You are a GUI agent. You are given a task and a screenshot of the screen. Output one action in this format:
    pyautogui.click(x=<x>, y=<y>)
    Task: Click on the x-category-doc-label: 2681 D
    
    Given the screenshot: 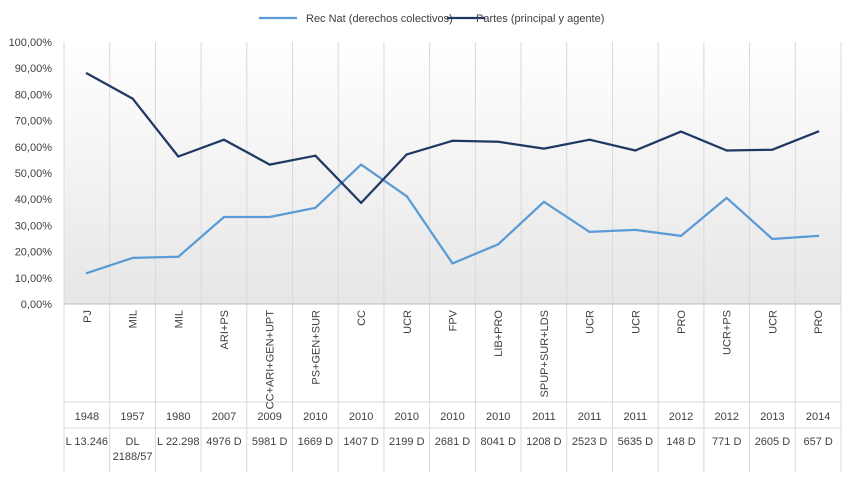 What is the action you would take?
    pyautogui.click(x=453, y=442)
    